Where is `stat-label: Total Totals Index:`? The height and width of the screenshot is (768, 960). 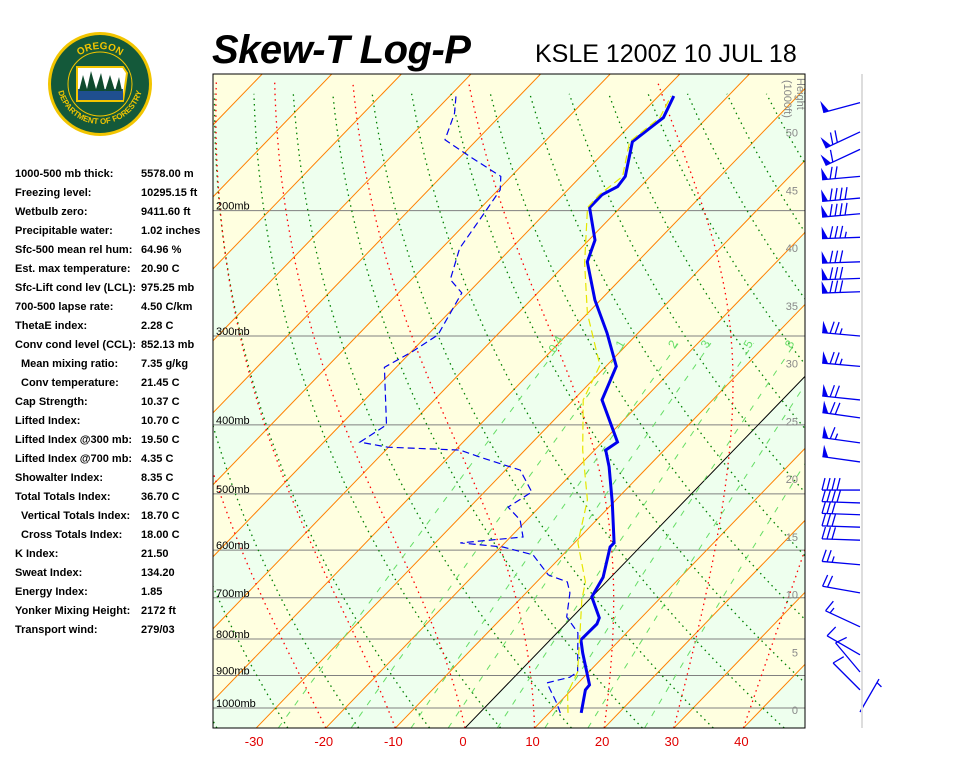
stat-label: Total Totals Index: is located at coordinates (63, 497).